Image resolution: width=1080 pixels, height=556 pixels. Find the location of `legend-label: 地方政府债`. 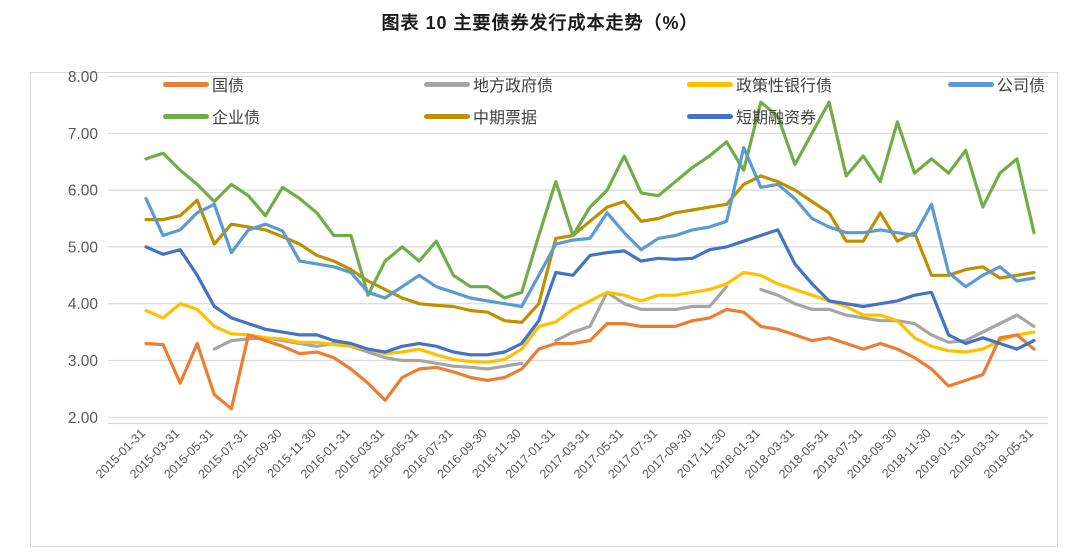

legend-label: 地方政府债 is located at coordinates (513, 86).